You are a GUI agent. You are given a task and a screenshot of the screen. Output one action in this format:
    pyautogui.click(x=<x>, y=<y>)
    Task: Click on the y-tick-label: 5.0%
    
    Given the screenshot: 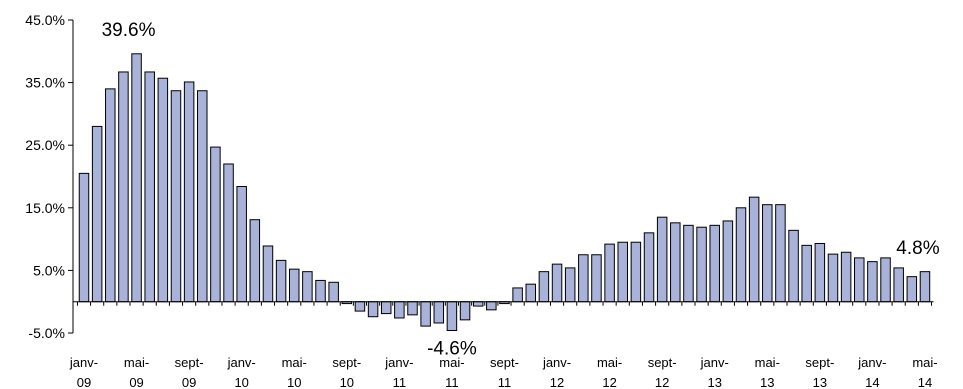 What is the action you would take?
    pyautogui.click(x=49, y=270)
    